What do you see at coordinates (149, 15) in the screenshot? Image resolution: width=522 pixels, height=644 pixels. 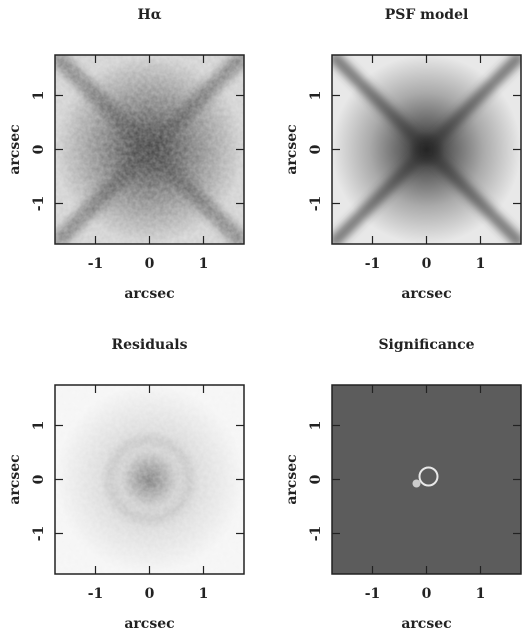 I see `panel-title: Hα` at bounding box center [149, 15].